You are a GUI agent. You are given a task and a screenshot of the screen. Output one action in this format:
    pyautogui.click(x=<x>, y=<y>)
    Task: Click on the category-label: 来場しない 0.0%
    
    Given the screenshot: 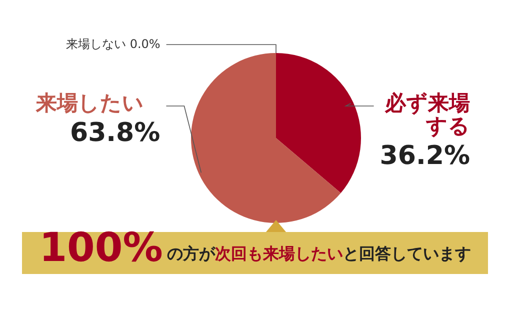 What is the action you would take?
    pyautogui.click(x=113, y=44)
    